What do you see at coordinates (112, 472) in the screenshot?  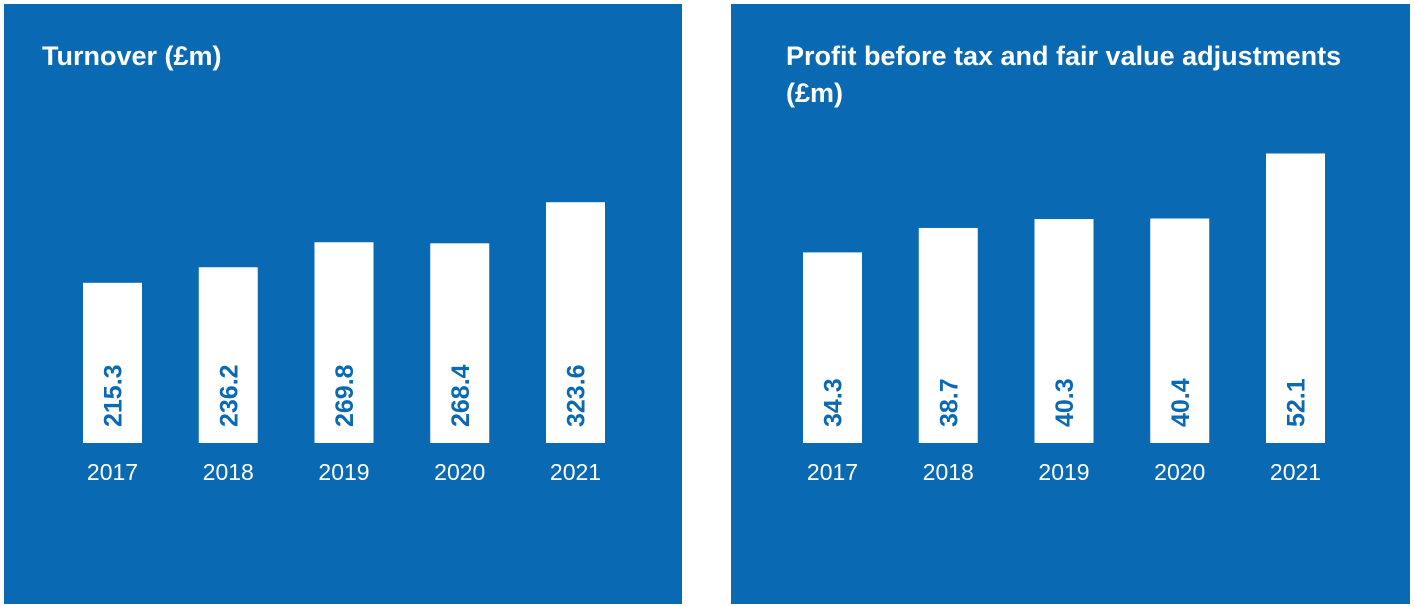 I see `turnover-x-tick-2017: 2017` at bounding box center [112, 472].